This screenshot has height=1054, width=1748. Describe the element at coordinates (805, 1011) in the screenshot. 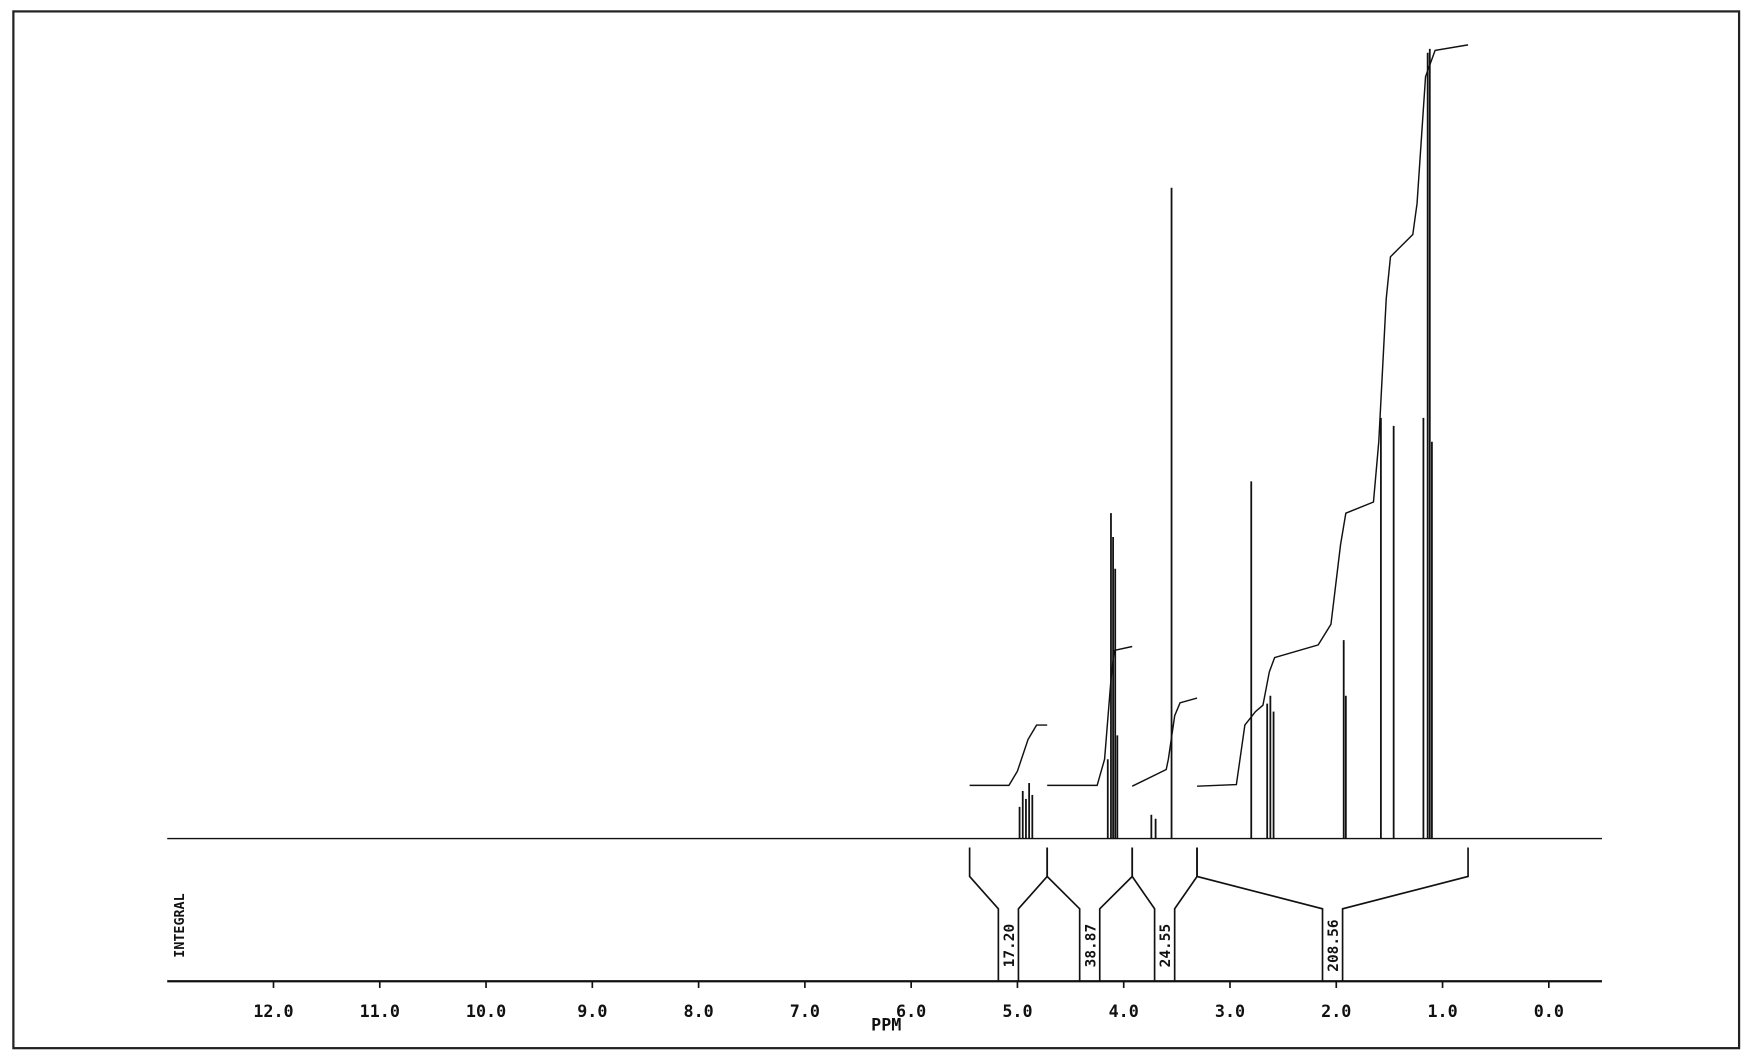

I see `x-tick-label: 7.0` at that location.